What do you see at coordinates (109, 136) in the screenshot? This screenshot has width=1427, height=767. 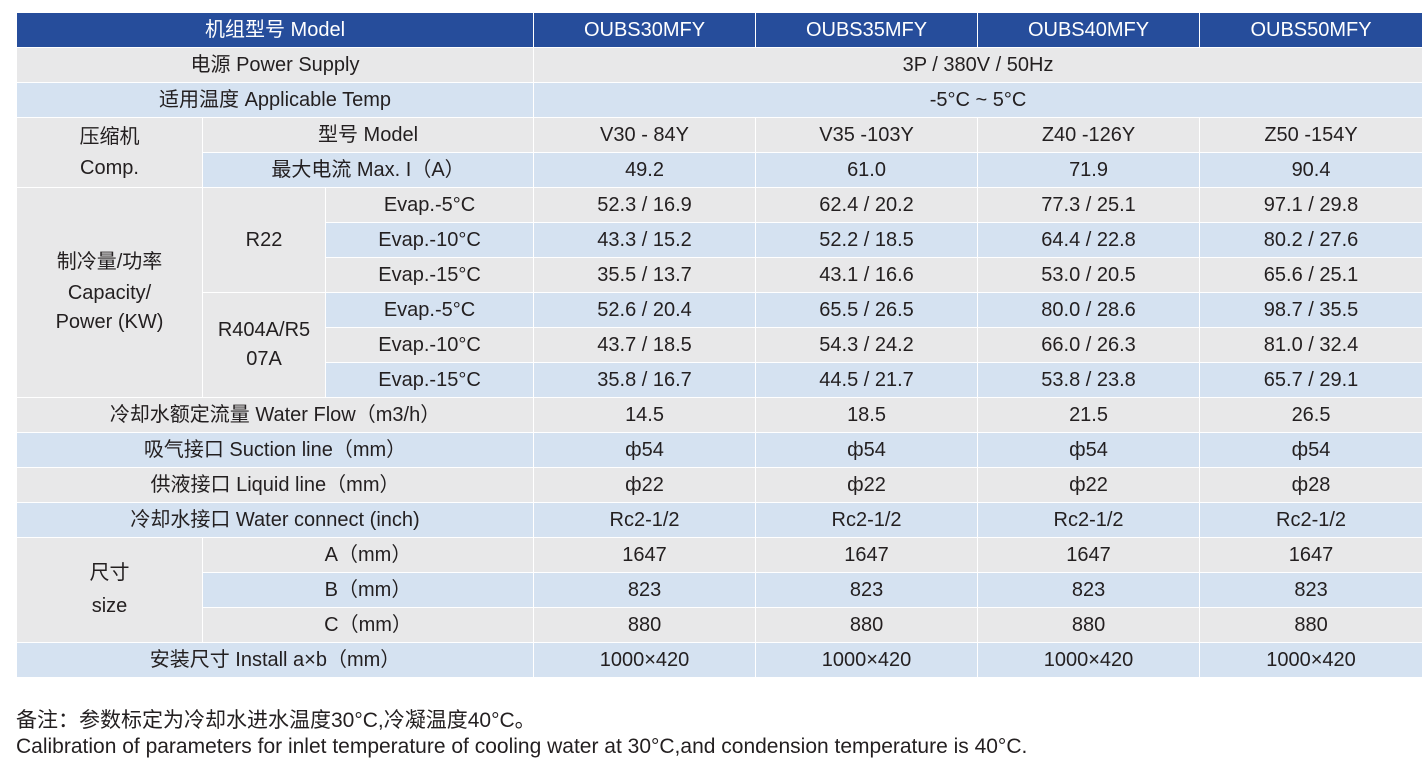 I see `compressor-label-cn: 压缩机` at bounding box center [109, 136].